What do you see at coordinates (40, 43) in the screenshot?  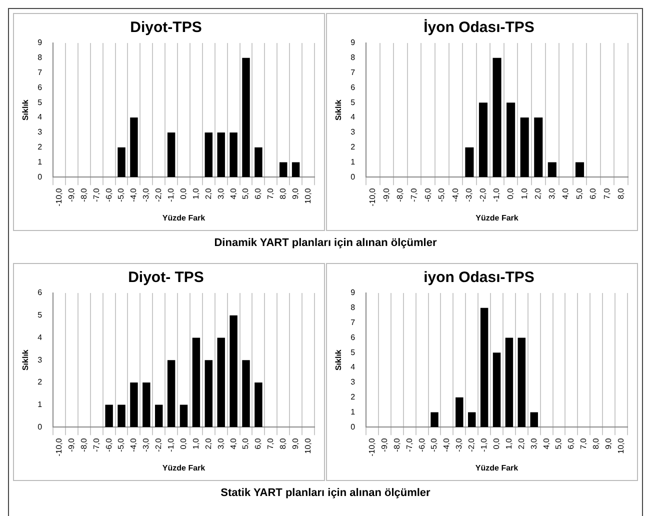 I see `y-tick-label: 9` at bounding box center [40, 43].